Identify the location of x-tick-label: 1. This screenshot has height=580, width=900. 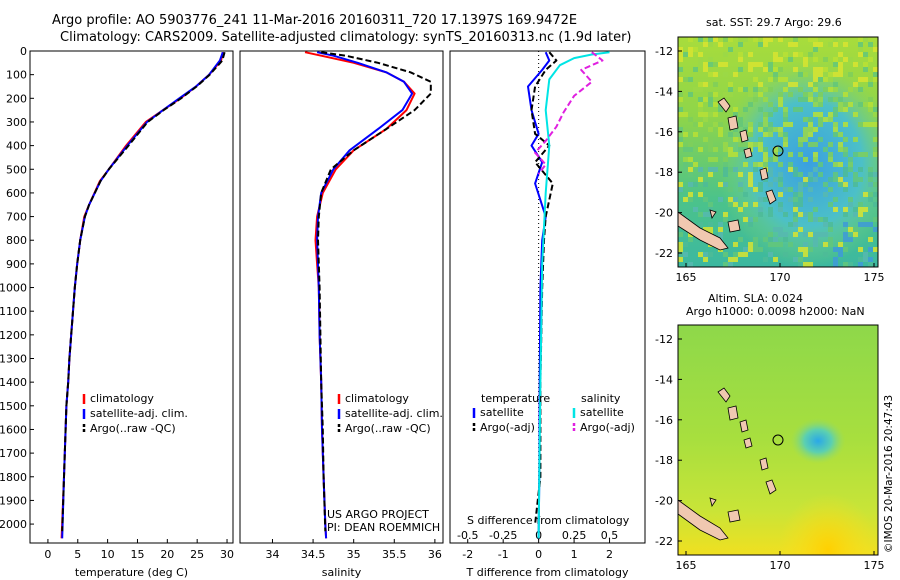
(574, 554).